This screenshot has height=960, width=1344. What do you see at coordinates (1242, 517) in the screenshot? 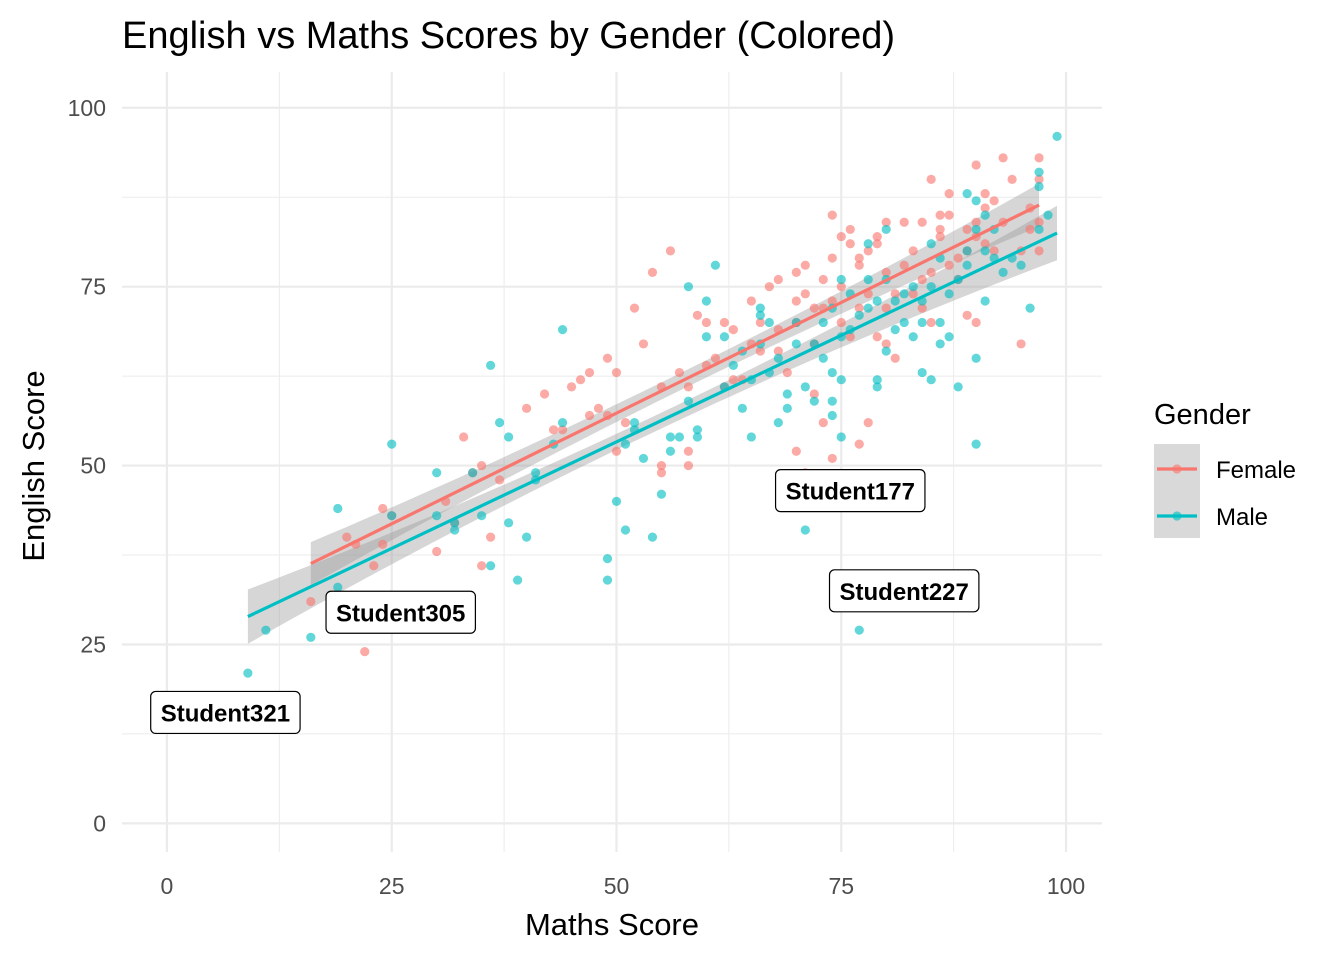
I see `legend-label-male: Male` at bounding box center [1242, 517].